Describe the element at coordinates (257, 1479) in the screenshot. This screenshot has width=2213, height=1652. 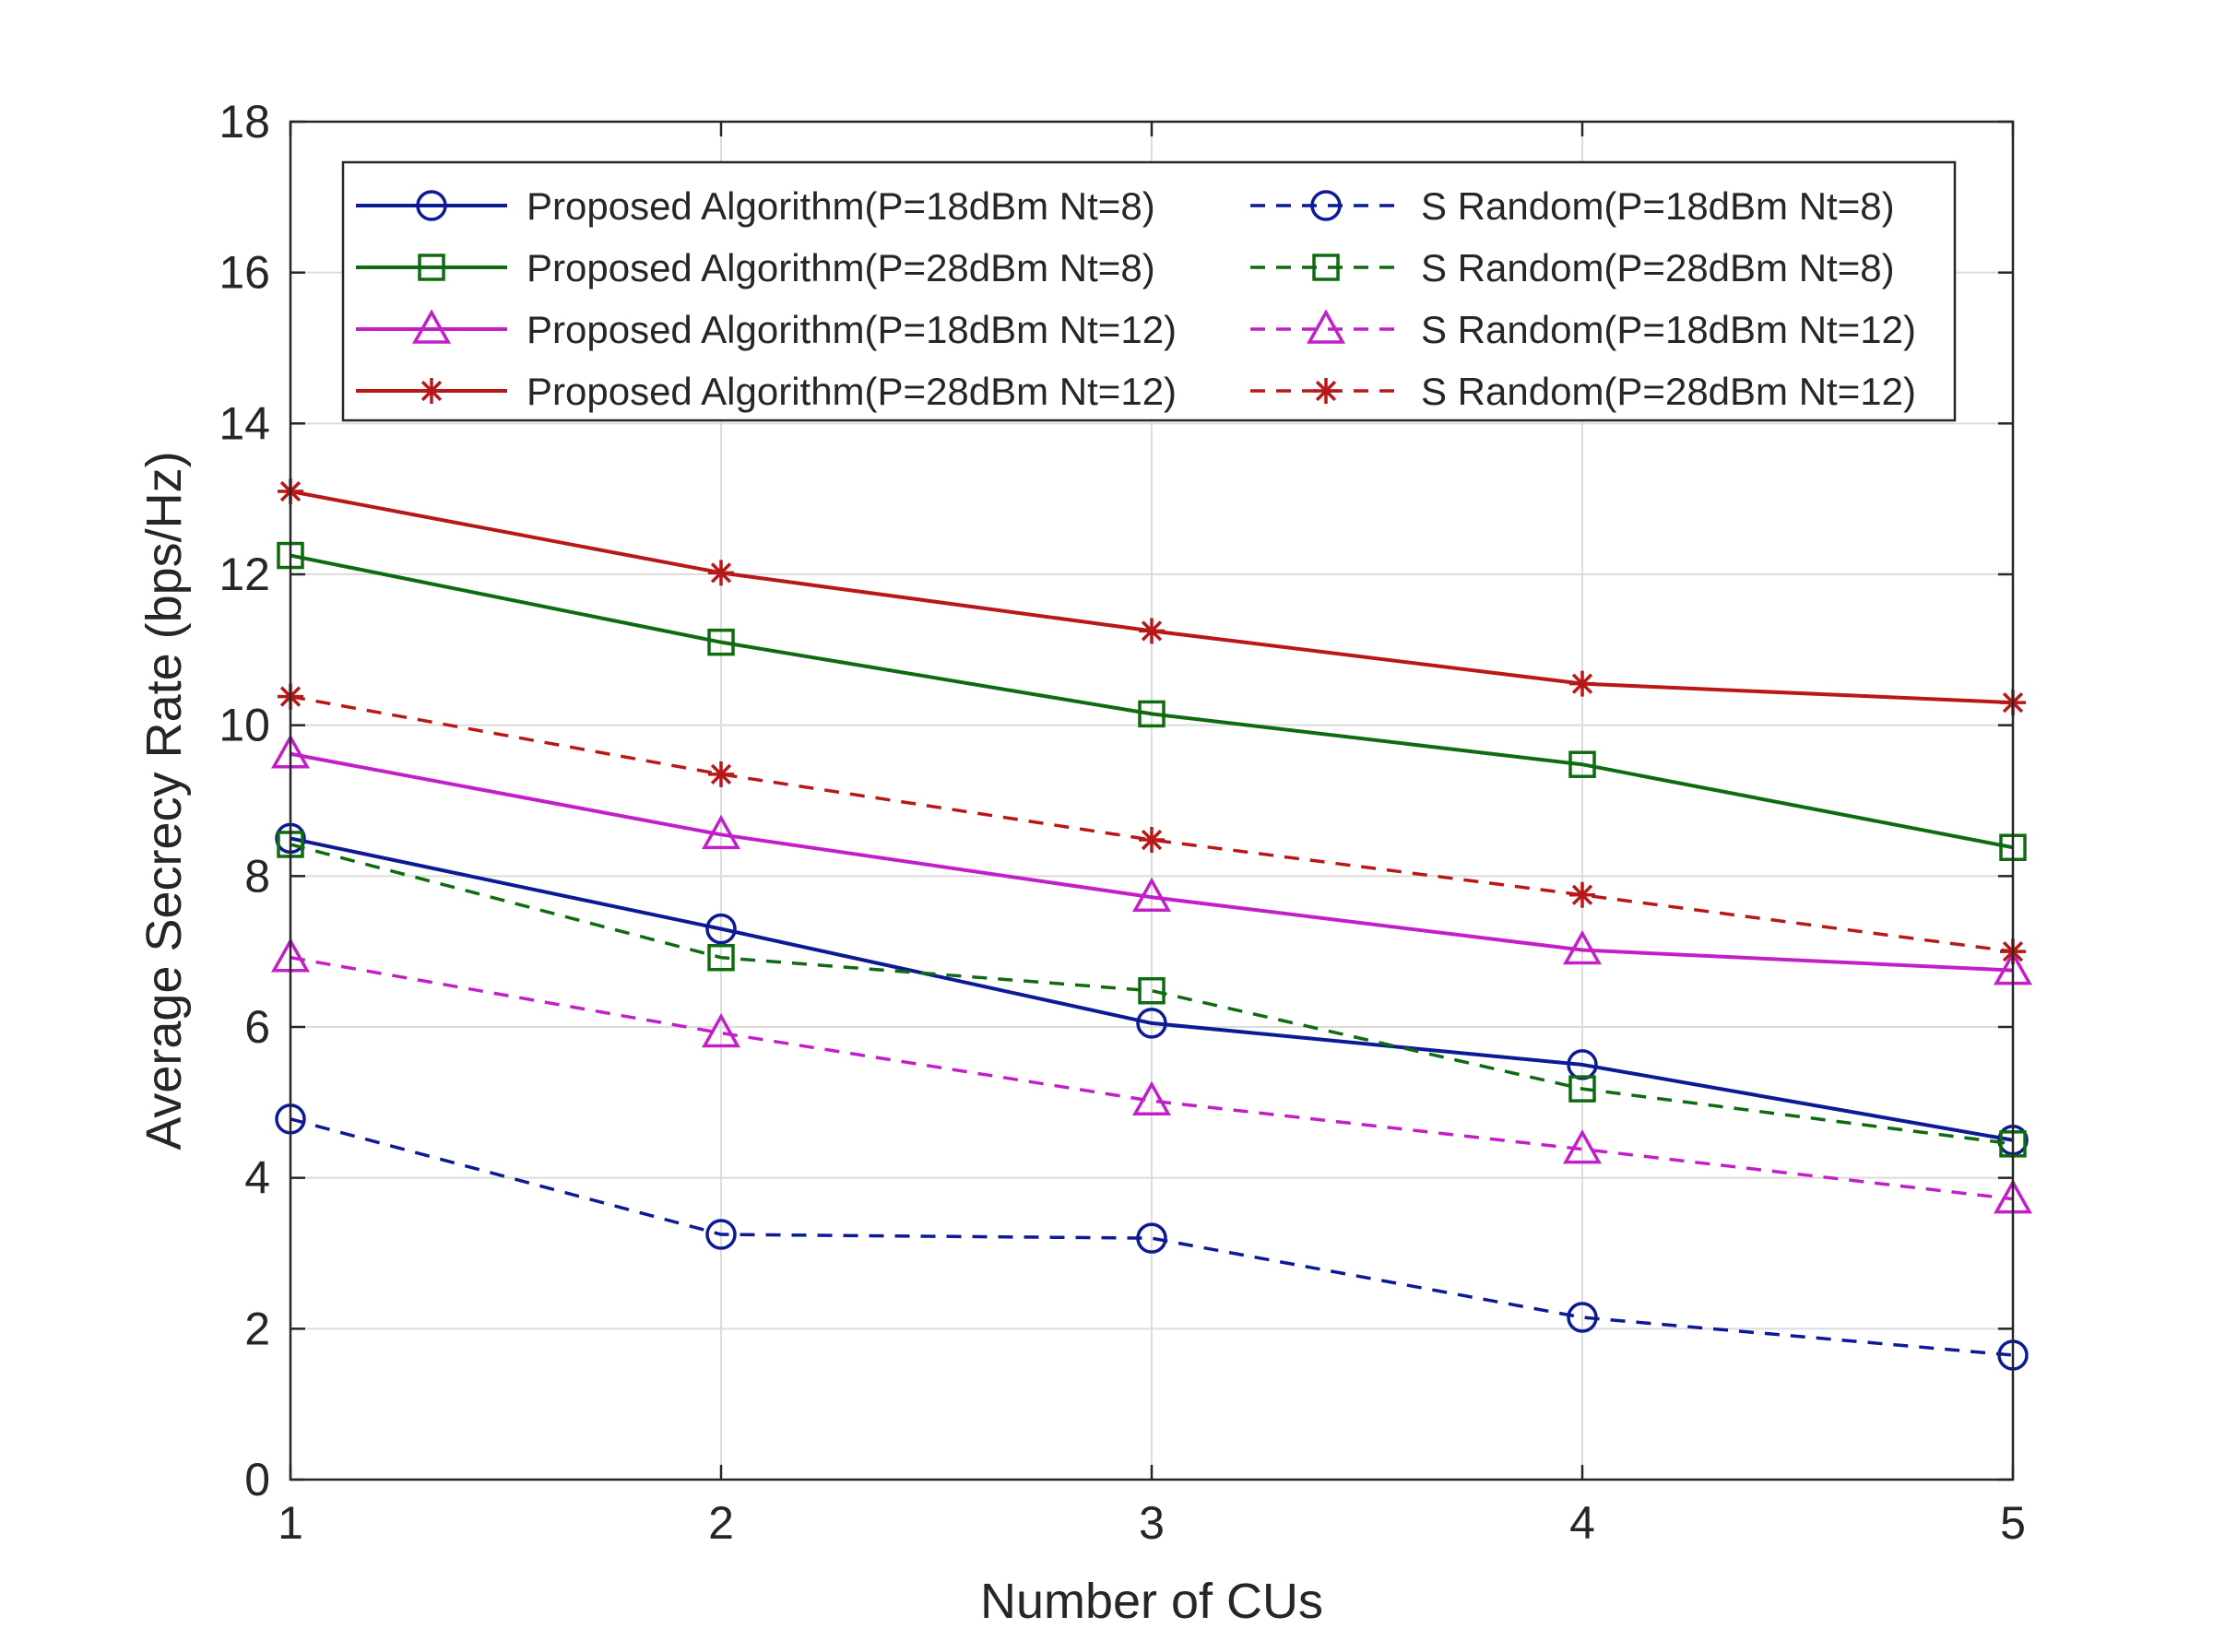
I see `y-tick-label: 0` at that location.